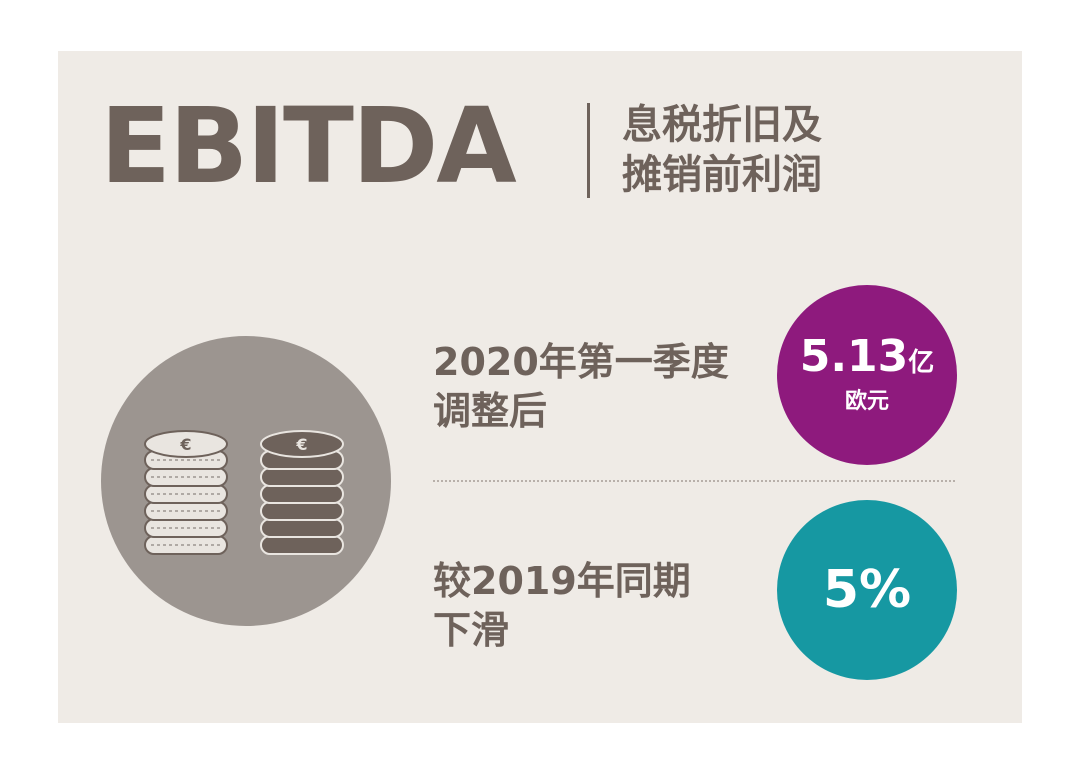  I want to click on stat1-value-row: 5.13亿, so click(867, 357).